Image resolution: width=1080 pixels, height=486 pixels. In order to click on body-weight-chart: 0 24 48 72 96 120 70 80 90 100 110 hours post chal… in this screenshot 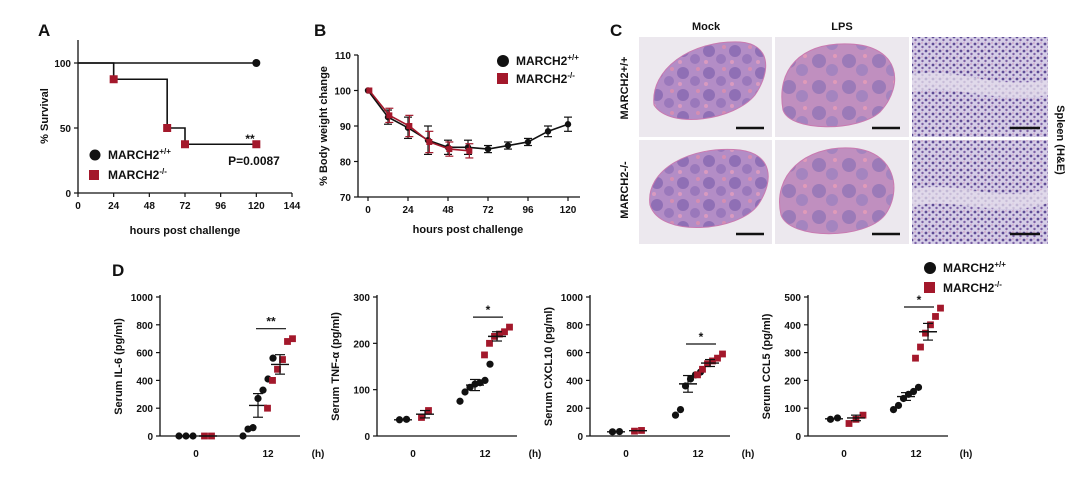, I will do `click(449, 143)`.